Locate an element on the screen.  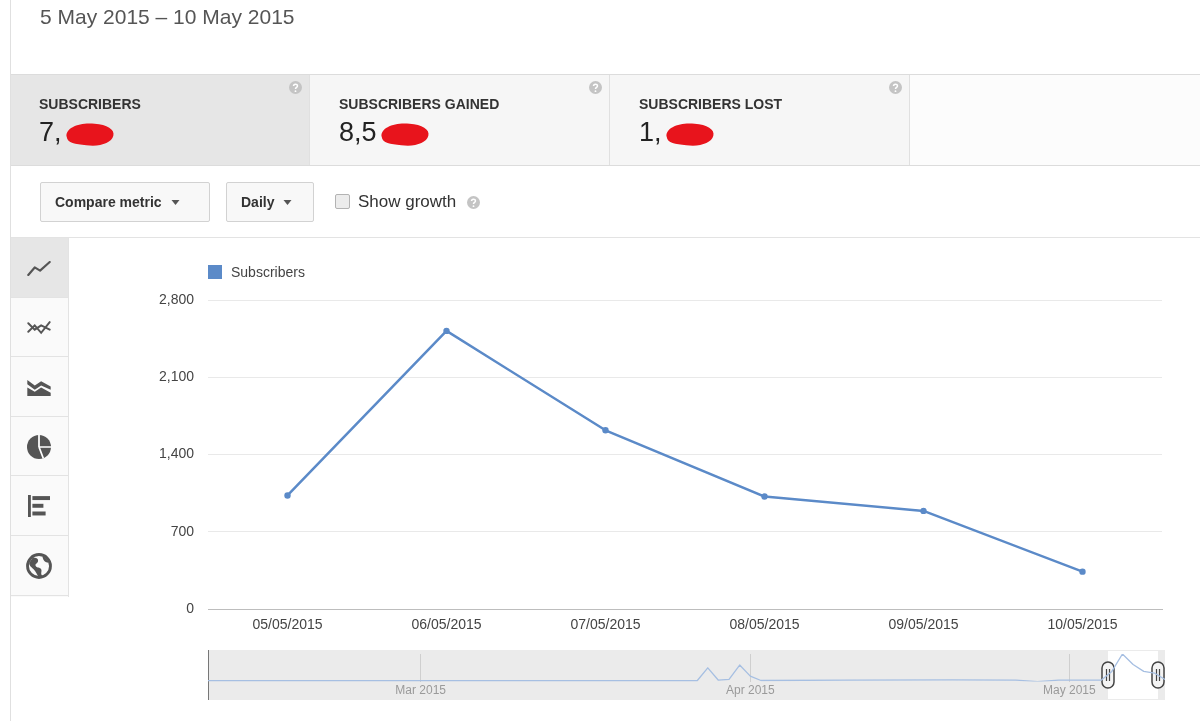
metric-card: SUBSCRIBERS LOST 1, is located at coordinates (760, 120).